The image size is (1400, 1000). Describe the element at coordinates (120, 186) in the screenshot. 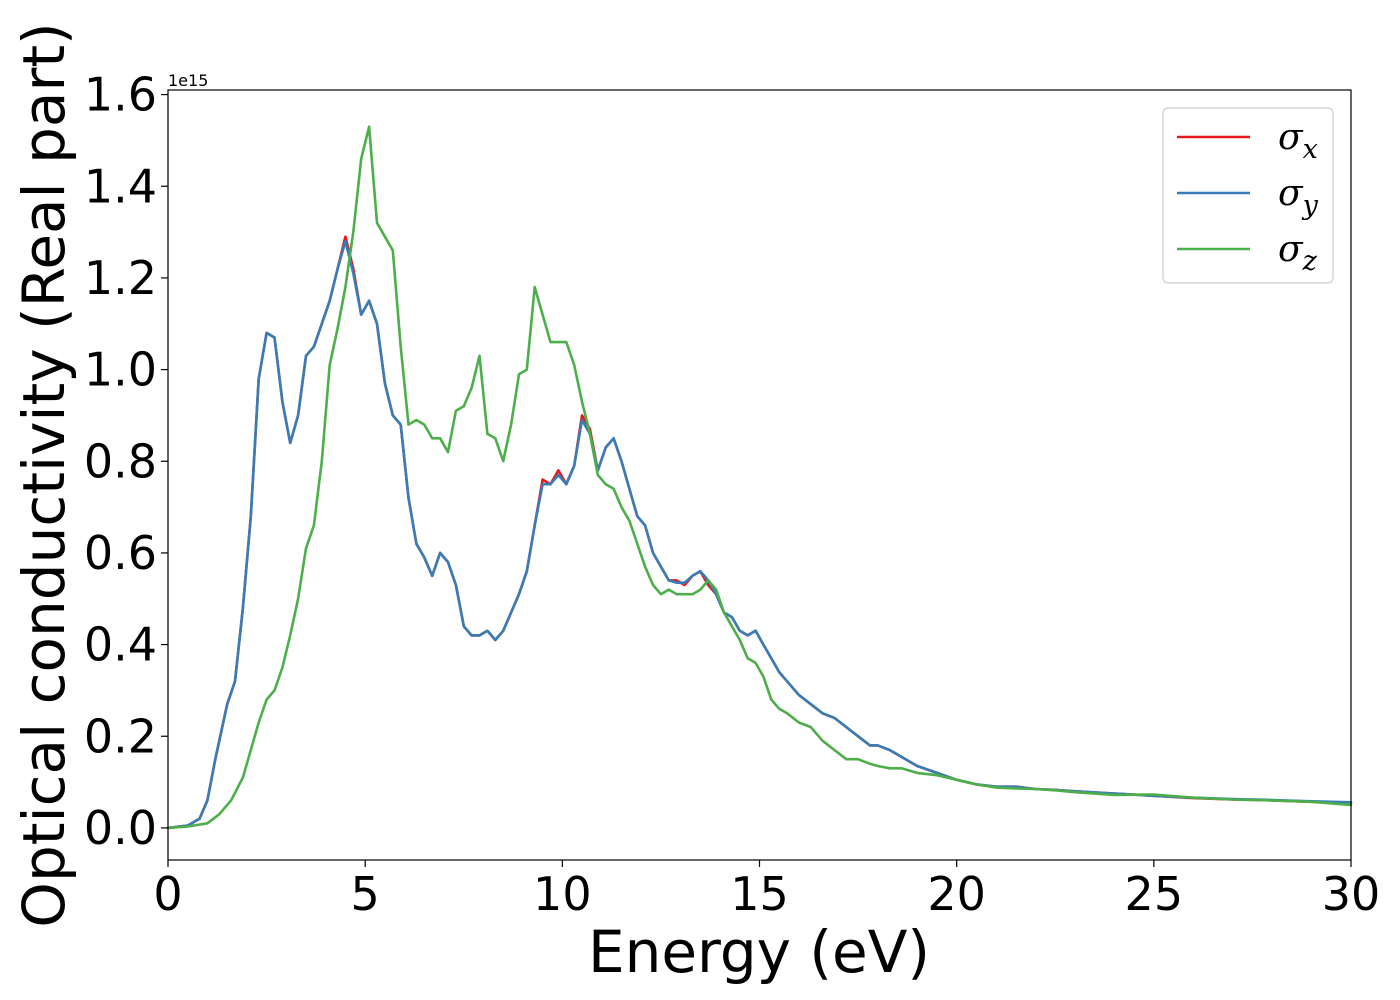

I see `y-tick-label: 1.4` at that location.